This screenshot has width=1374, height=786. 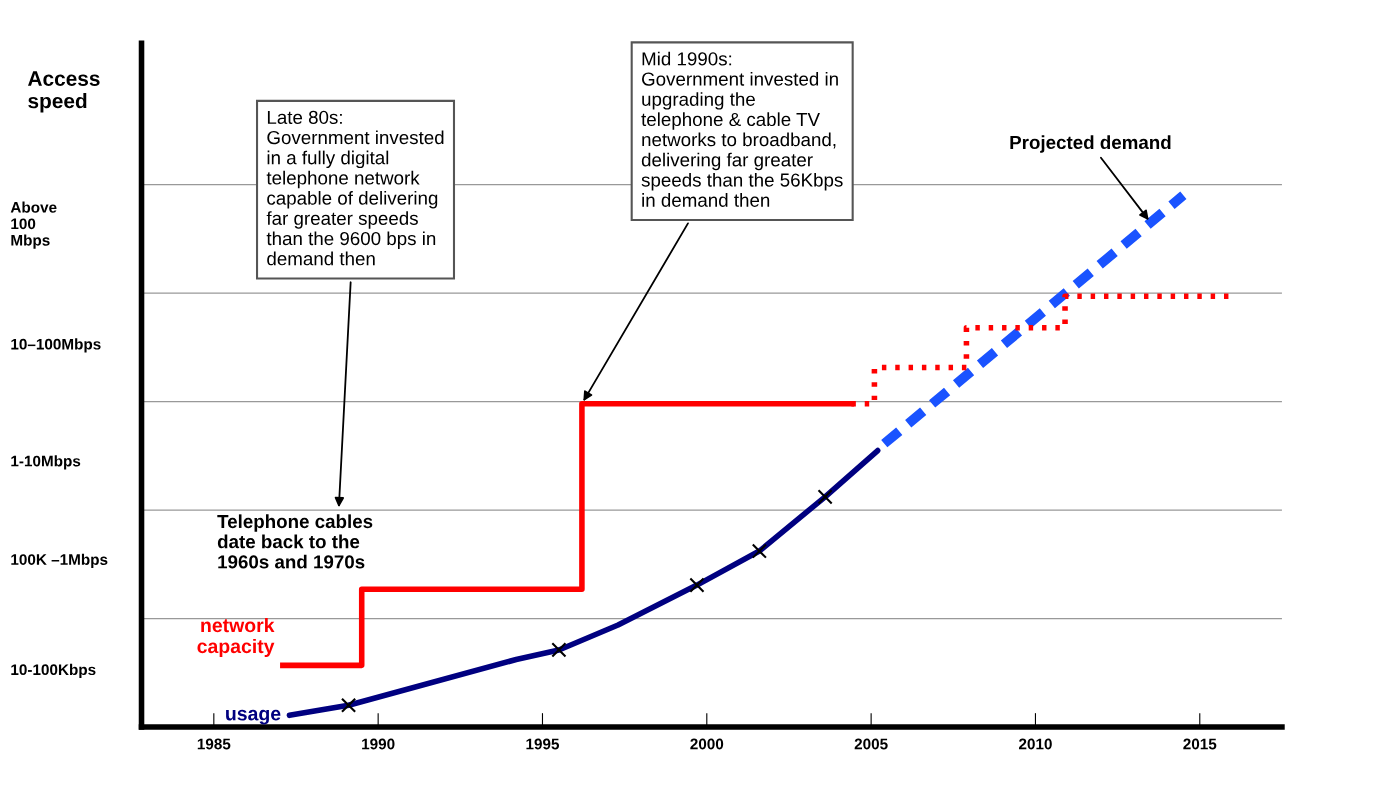 What do you see at coordinates (295, 541) in the screenshot?
I see `annotation: Telephone cables date back to the 1960s and 1970s` at bounding box center [295, 541].